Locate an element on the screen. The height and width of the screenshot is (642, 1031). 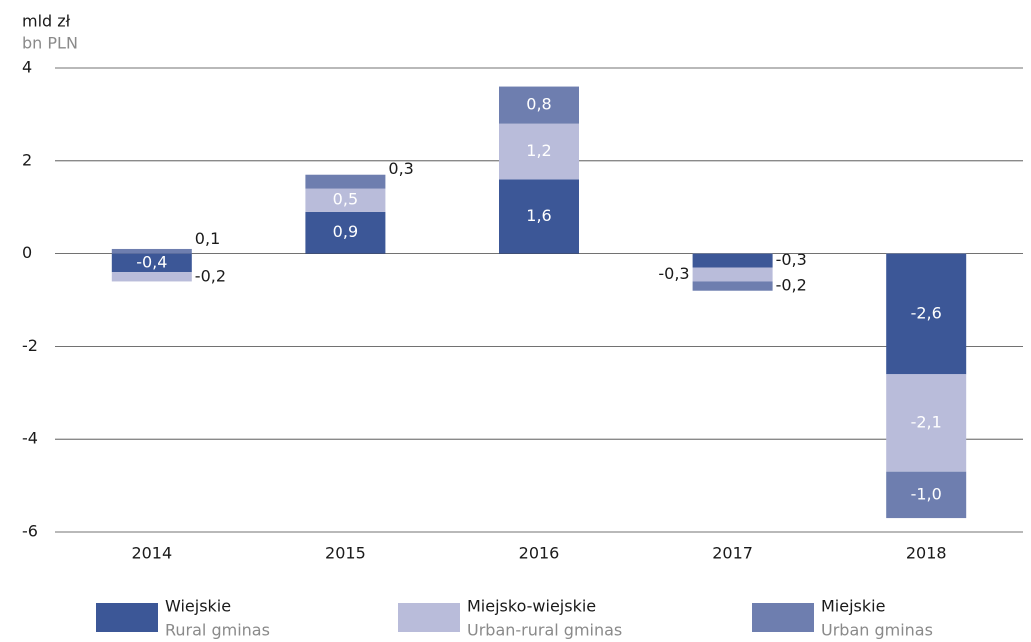
value-label: -2,1 is located at coordinates (926, 421).